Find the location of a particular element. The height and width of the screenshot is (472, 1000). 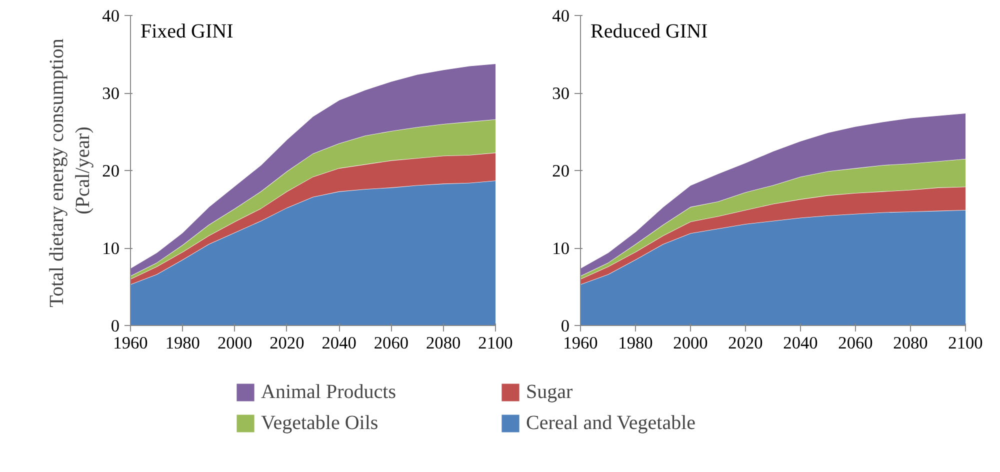

y-axis-title: Total dietary energy consumption (Pcal/year) is located at coordinates (70, 173).